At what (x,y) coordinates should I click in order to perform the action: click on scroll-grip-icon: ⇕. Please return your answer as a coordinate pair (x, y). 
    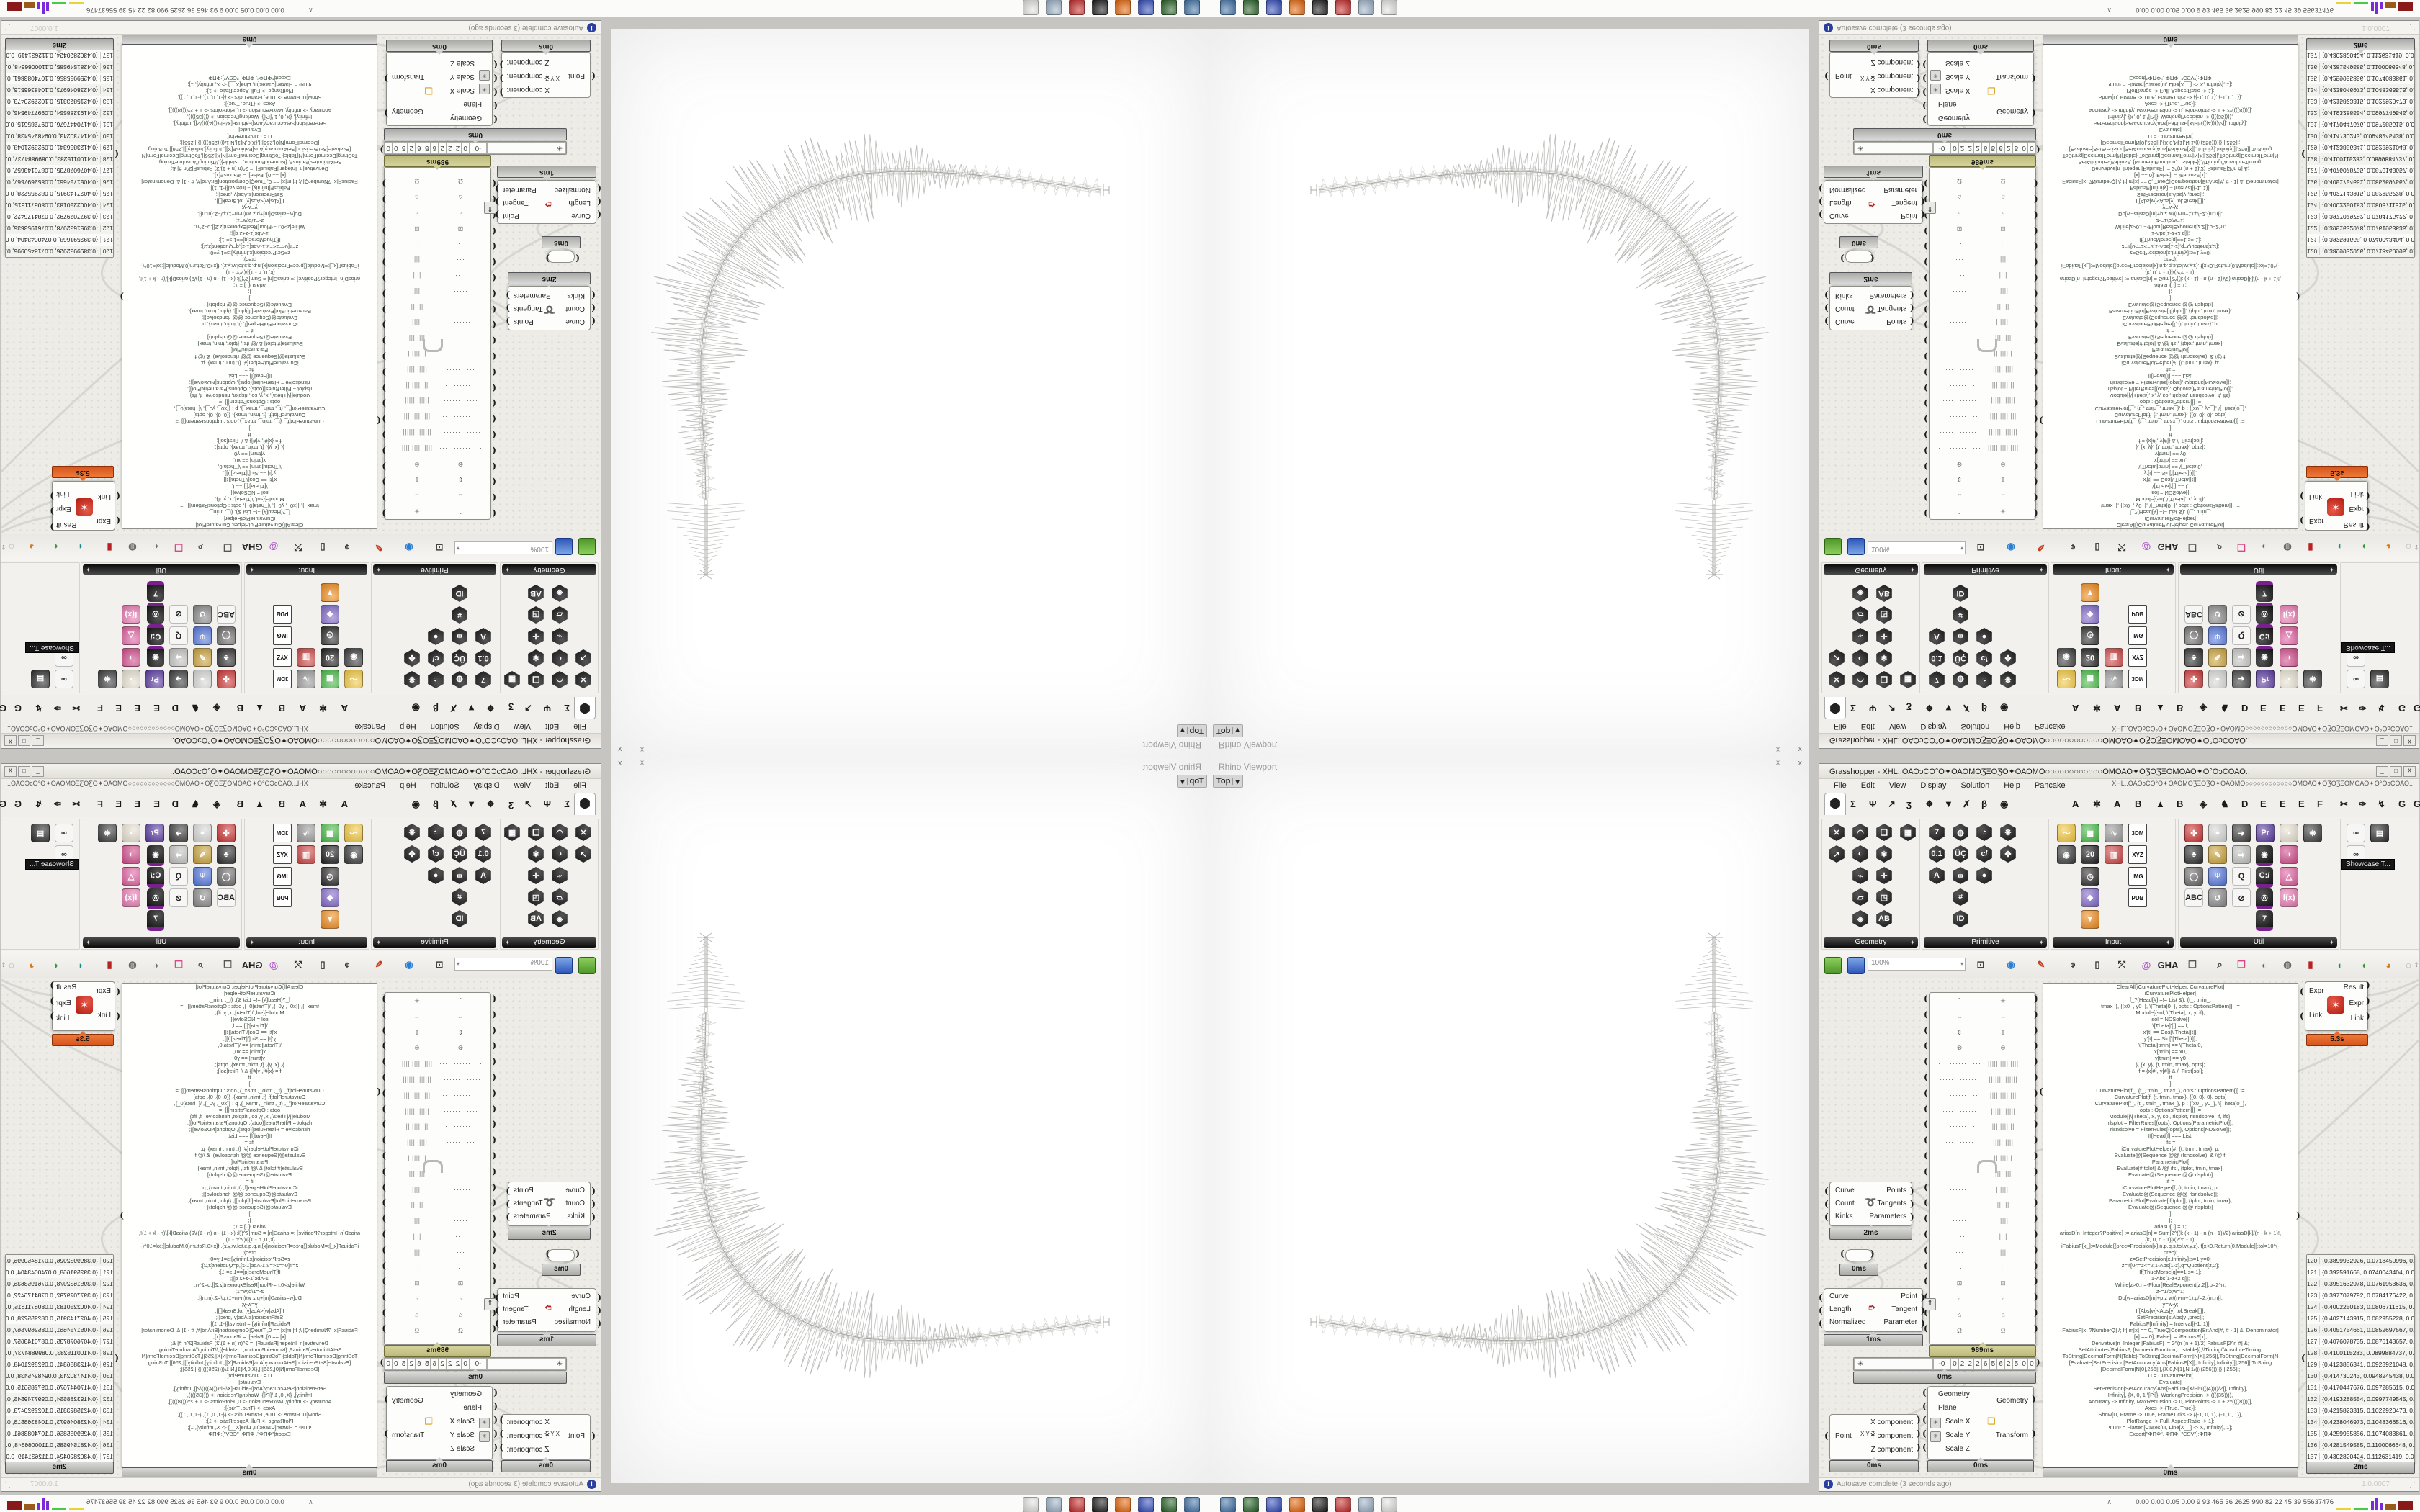
    Looking at the image, I should click on (3, 548).